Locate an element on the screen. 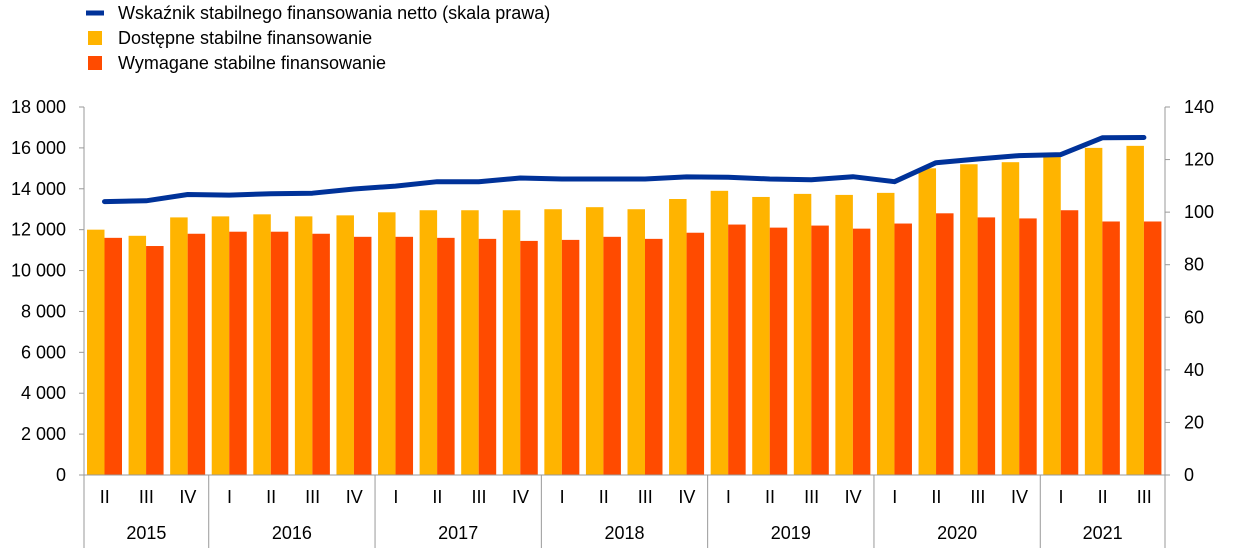 Image resolution: width=1240 pixels, height=552 pixels. y-right-tick-label: 40 is located at coordinates (1194, 370).